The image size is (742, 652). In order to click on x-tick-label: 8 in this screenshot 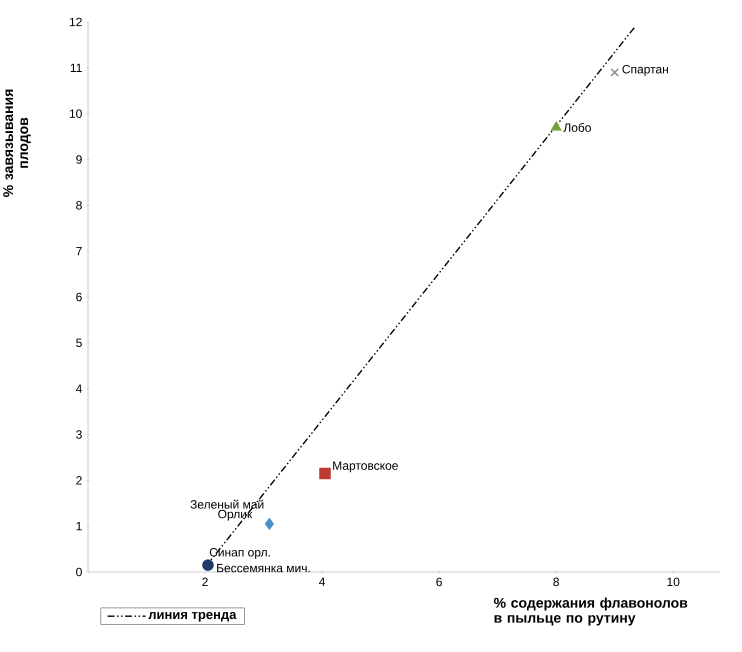, I will do `click(556, 582)`.